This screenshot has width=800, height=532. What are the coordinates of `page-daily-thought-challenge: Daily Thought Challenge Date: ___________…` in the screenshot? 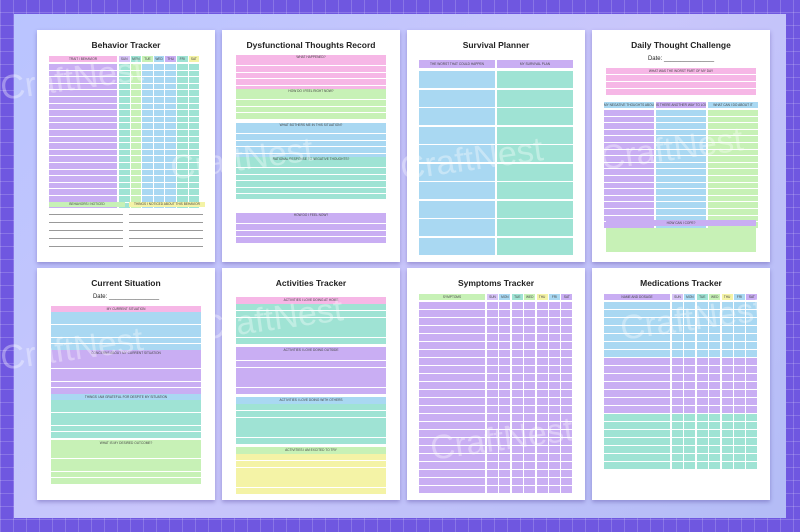 It's located at (681, 146).